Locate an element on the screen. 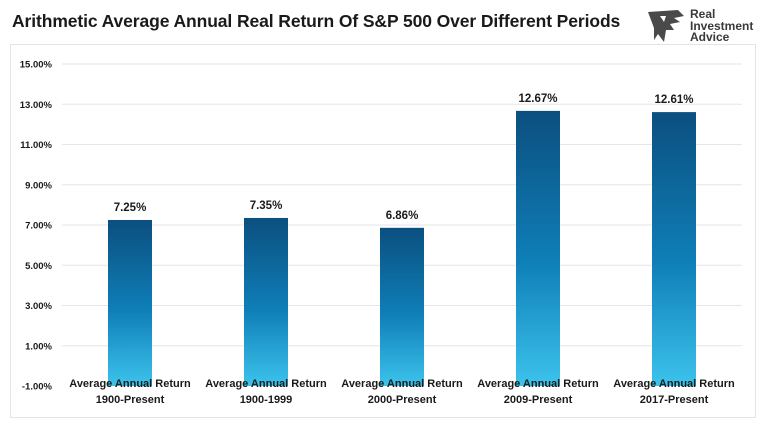 This screenshot has width=766, height=432. y-tick-label: 11.00% is located at coordinates (36, 145).